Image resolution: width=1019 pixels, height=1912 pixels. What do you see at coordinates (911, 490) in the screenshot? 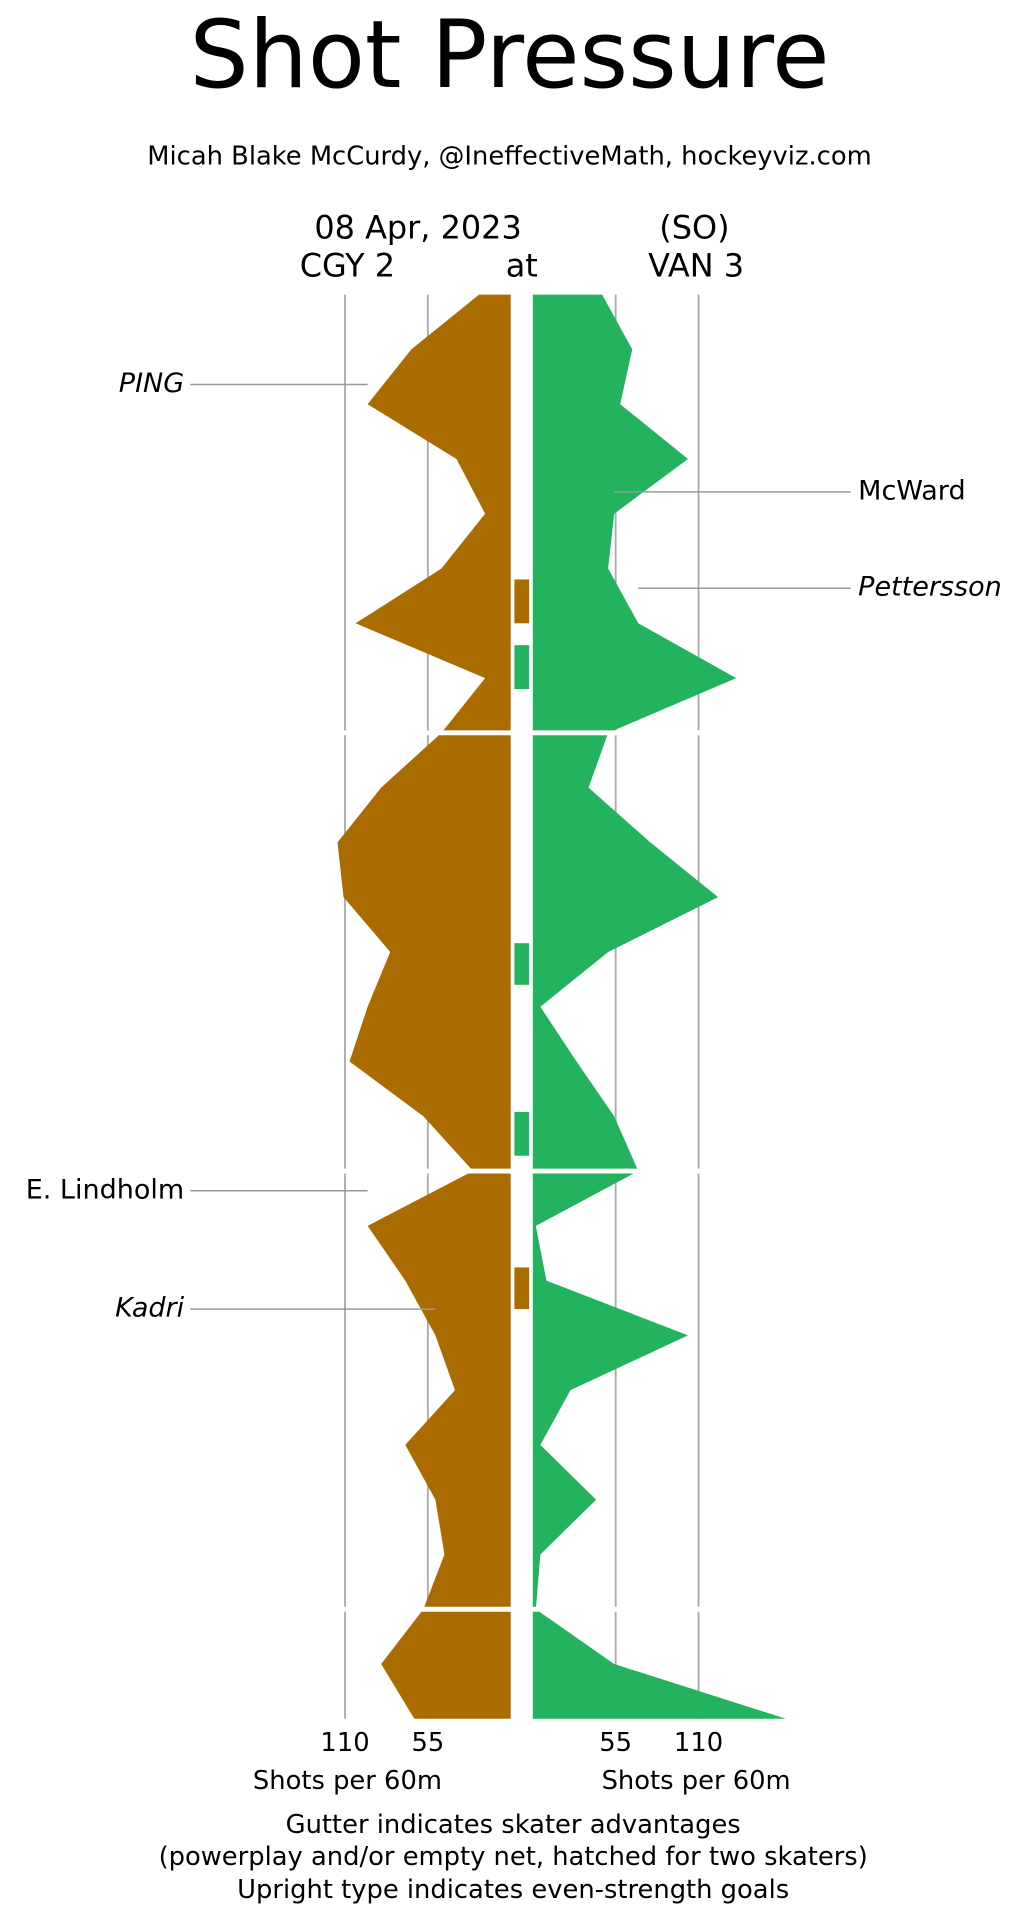
I see `goal-label: McWard` at bounding box center [911, 490].